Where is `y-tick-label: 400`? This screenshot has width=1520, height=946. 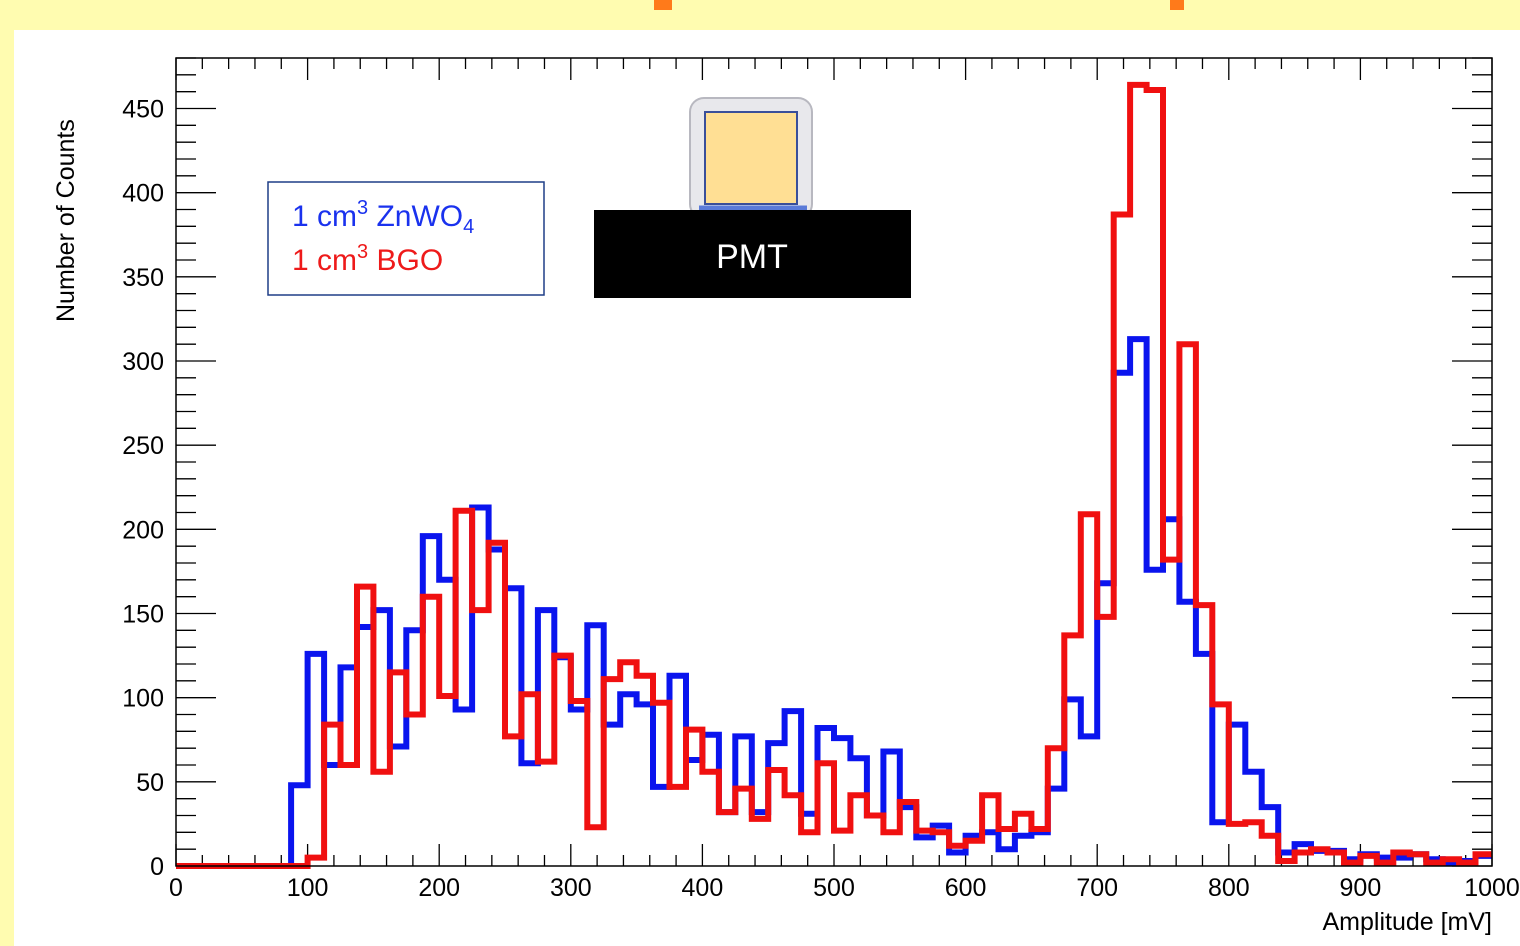 y-tick-label: 400 is located at coordinates (143, 194).